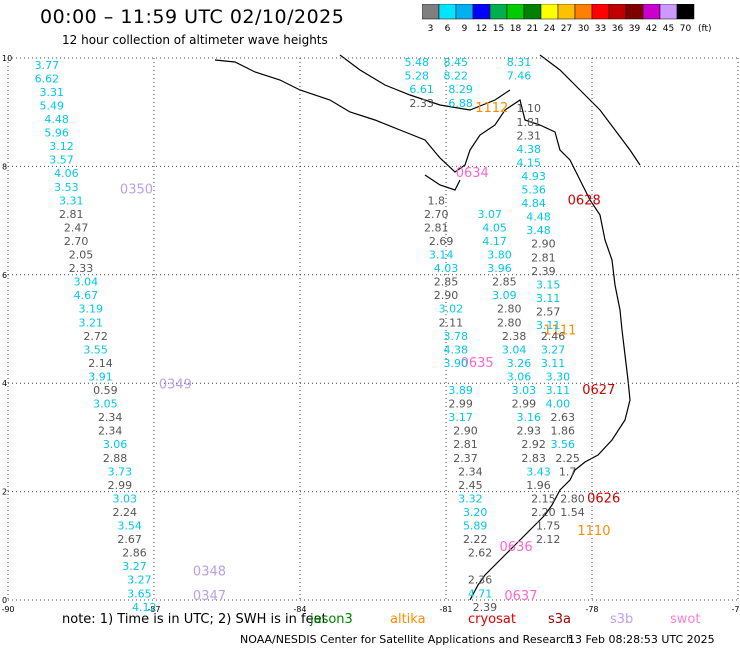 This screenshot has height=650, width=740. What do you see at coordinates (451, 322) in the screenshot?
I see `wave-height-value: 2.11` at bounding box center [451, 322].